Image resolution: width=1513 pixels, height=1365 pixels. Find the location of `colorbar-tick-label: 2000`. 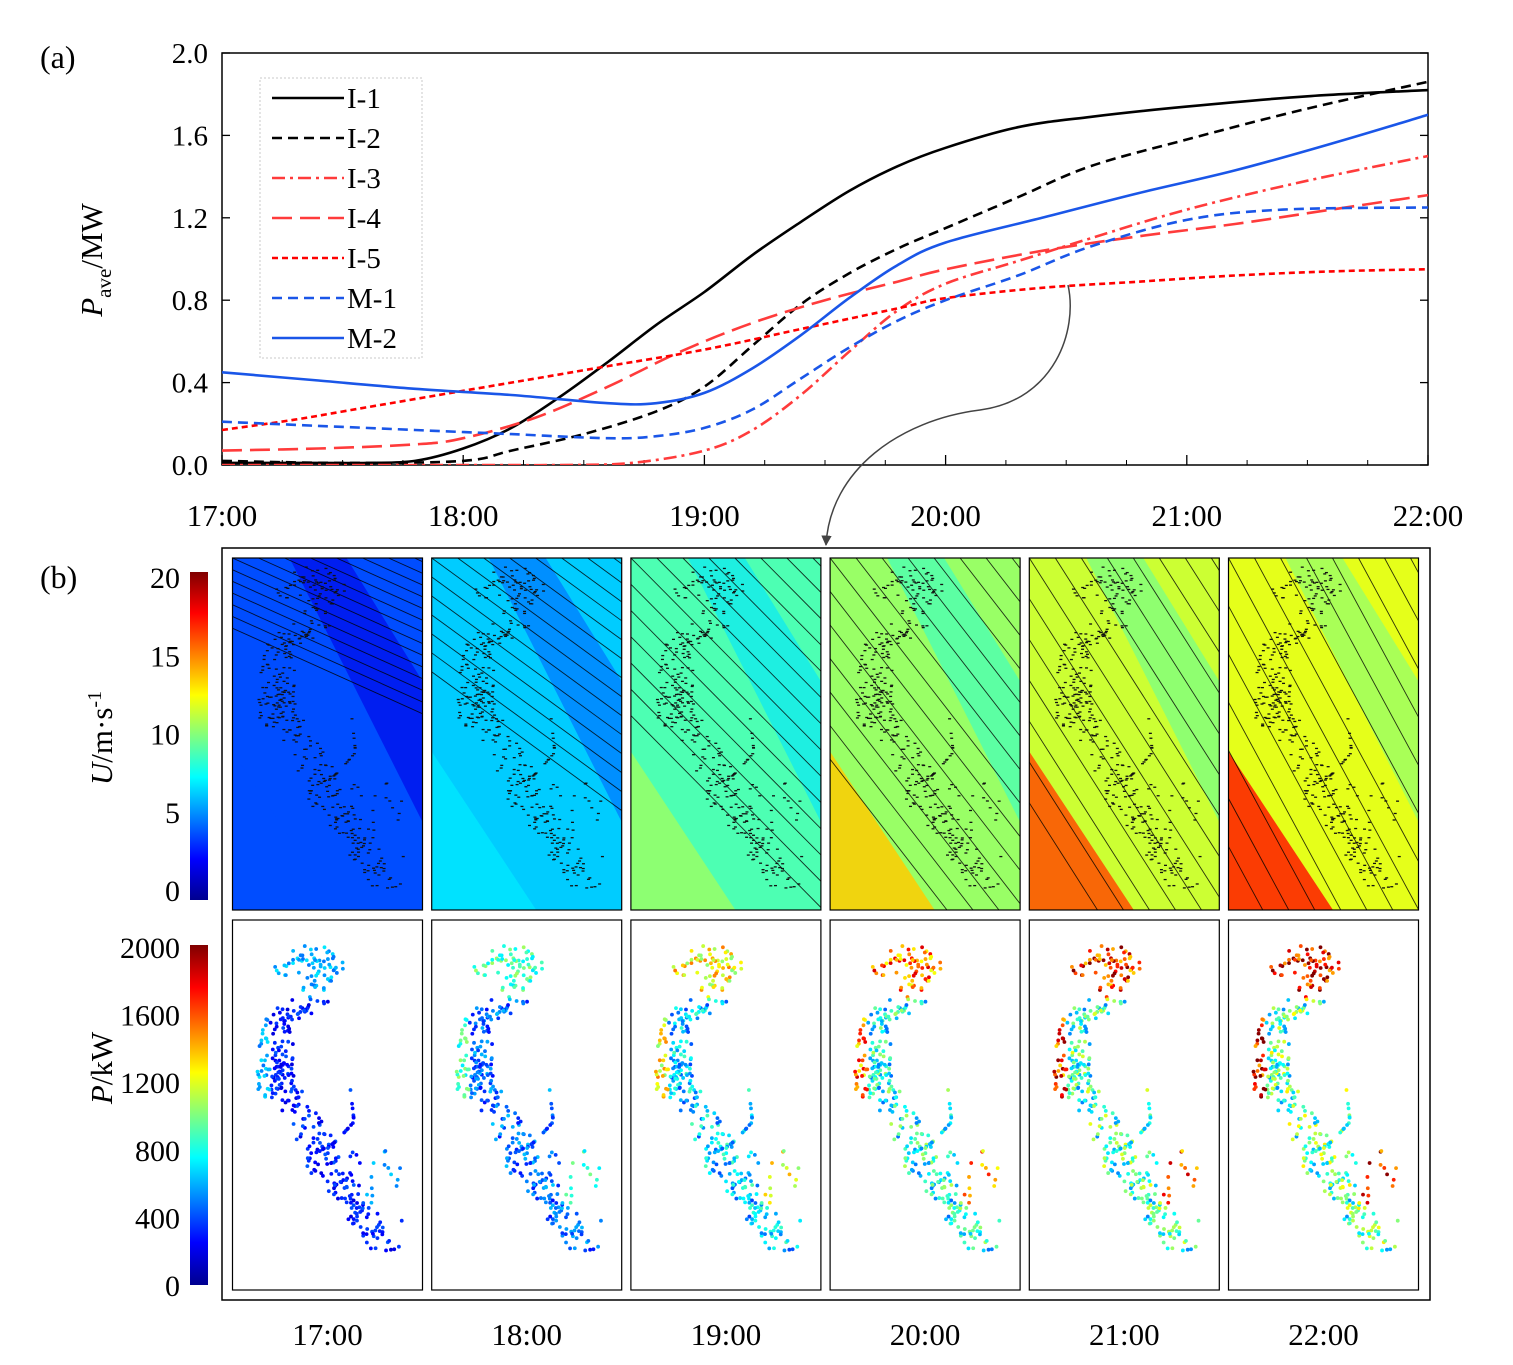

colorbar-tick-label: 2000 is located at coordinates (150, 948).